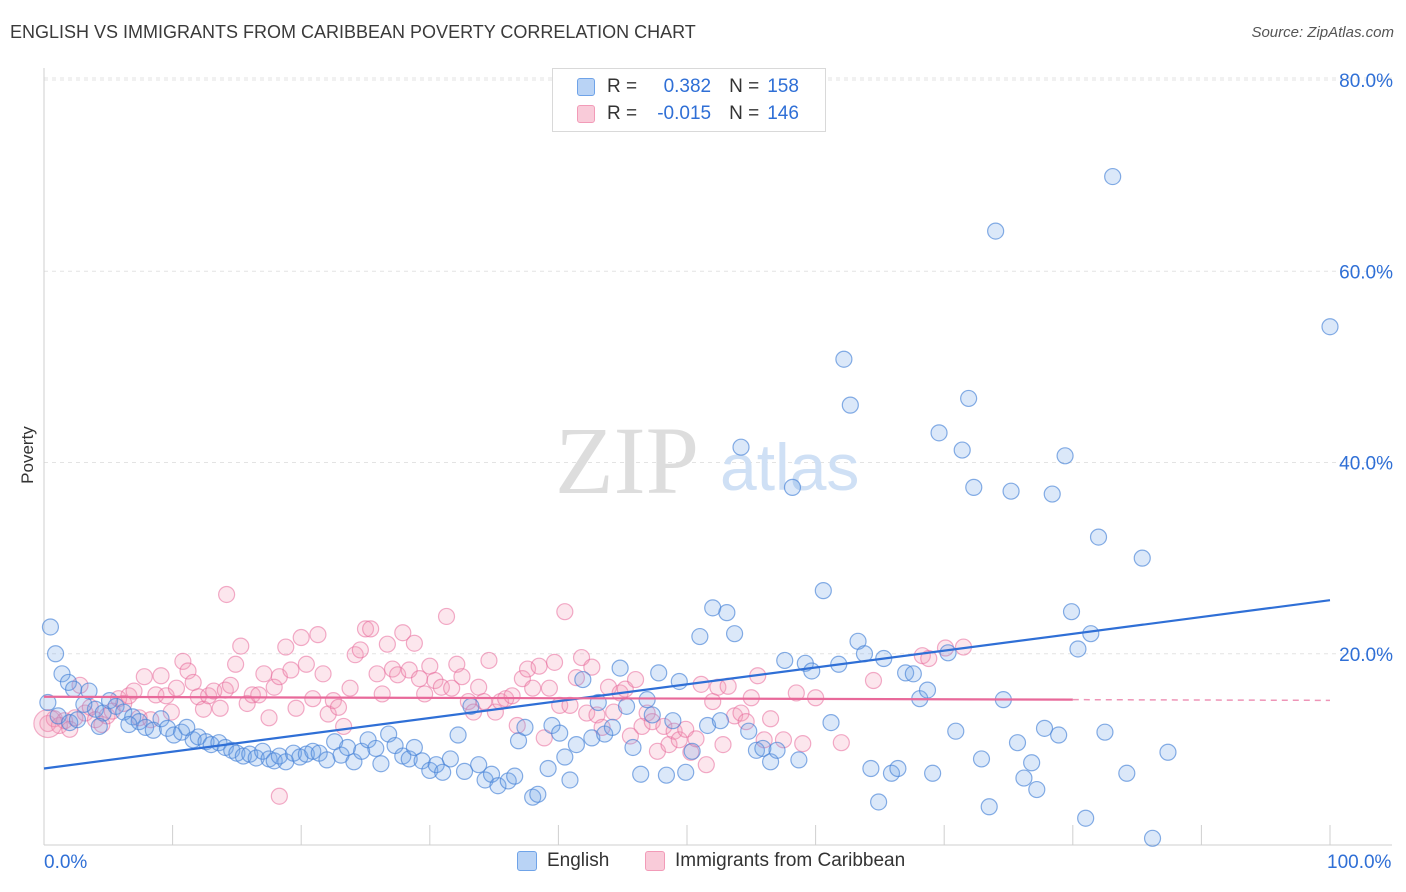 The image size is (1406, 892). Describe the element at coordinates (558, 698) in the screenshot. I see `caribbean-trend-line` at that location.